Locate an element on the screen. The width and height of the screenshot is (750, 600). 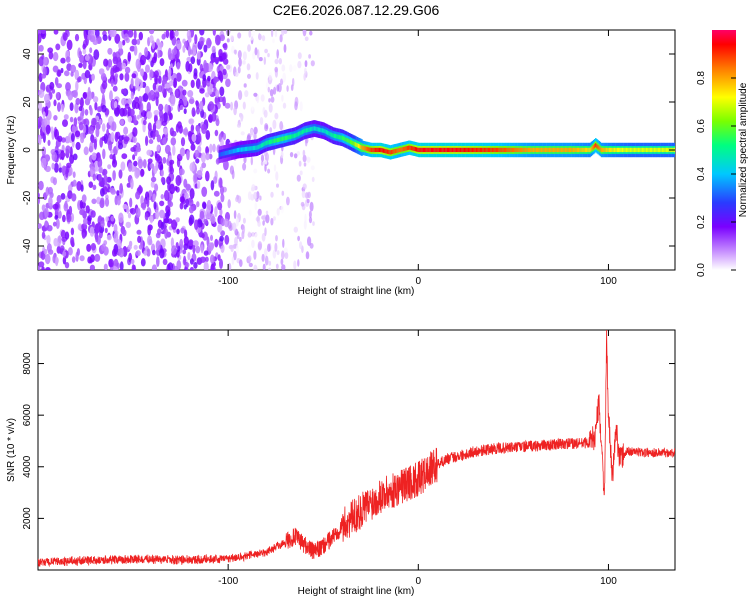
colorbar-gradient is located at coordinates (724, 150).